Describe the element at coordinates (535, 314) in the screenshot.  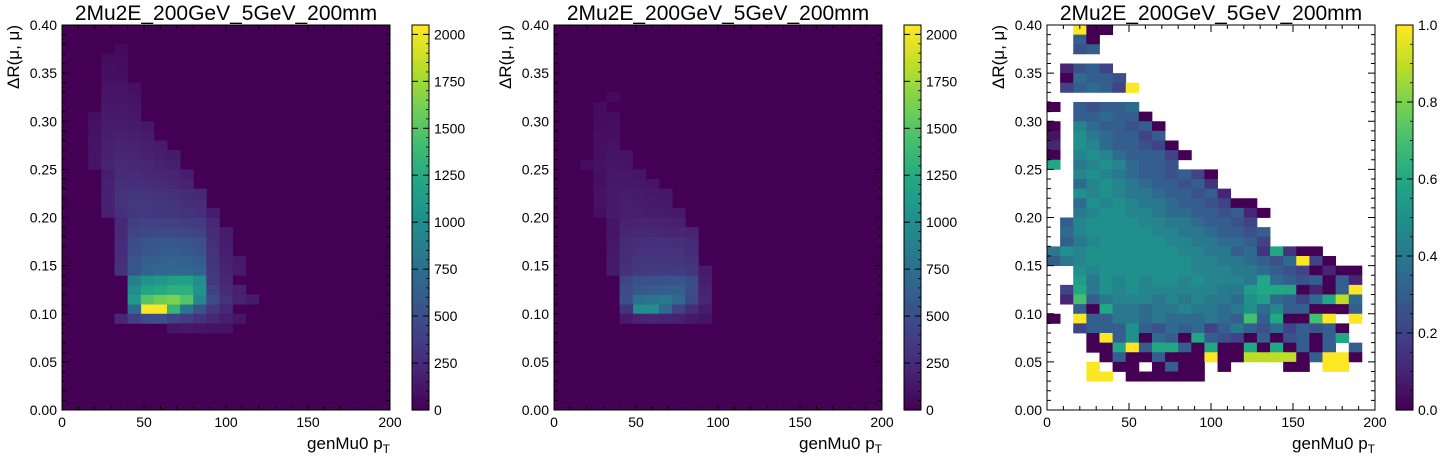
I see `y-tick-label: 0.10` at that location.